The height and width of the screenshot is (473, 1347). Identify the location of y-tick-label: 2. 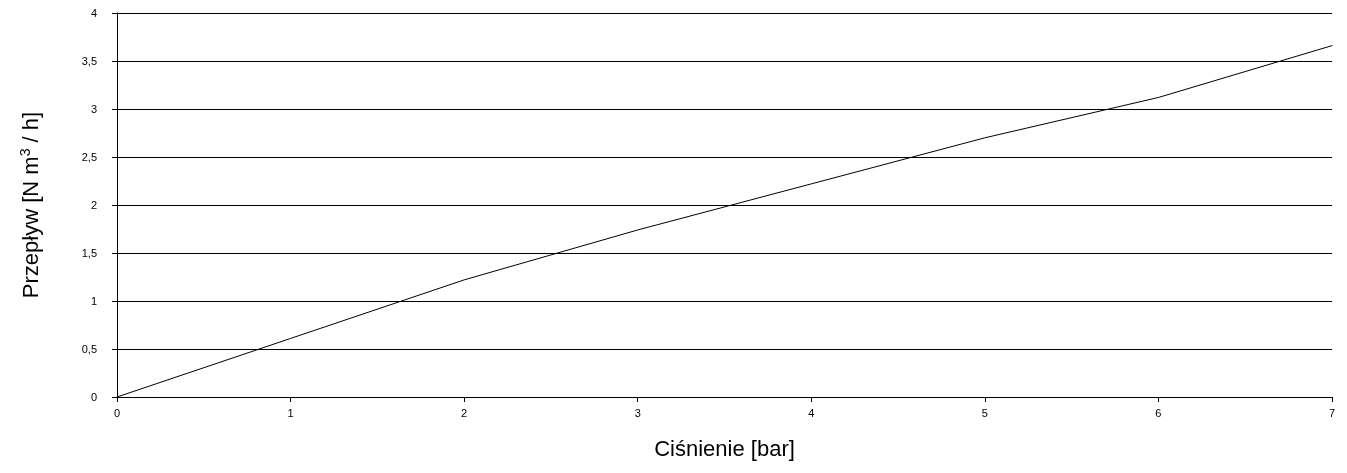
(93, 205).